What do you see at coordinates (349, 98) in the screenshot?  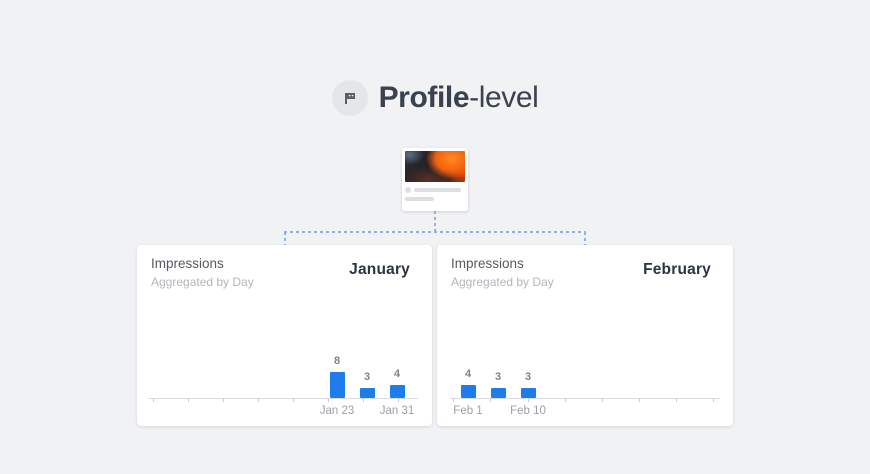 I see `flag-icon` at bounding box center [349, 98].